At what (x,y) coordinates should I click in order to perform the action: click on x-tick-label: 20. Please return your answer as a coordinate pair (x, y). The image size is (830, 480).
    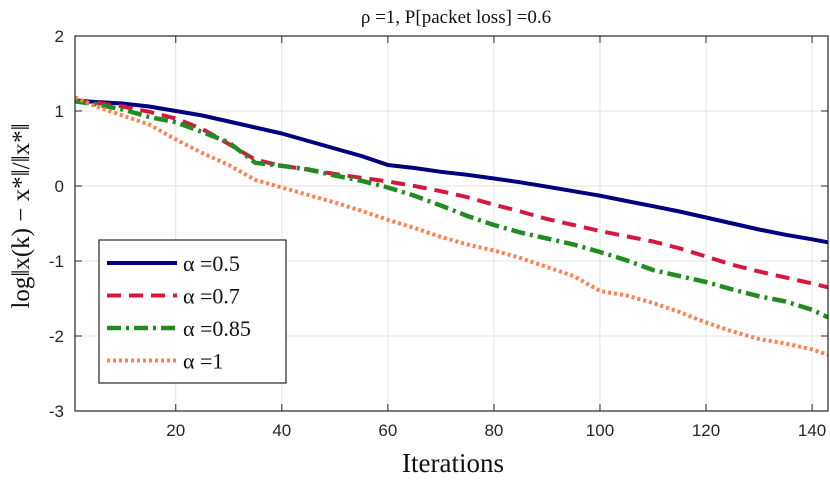
    Looking at the image, I should click on (175, 430).